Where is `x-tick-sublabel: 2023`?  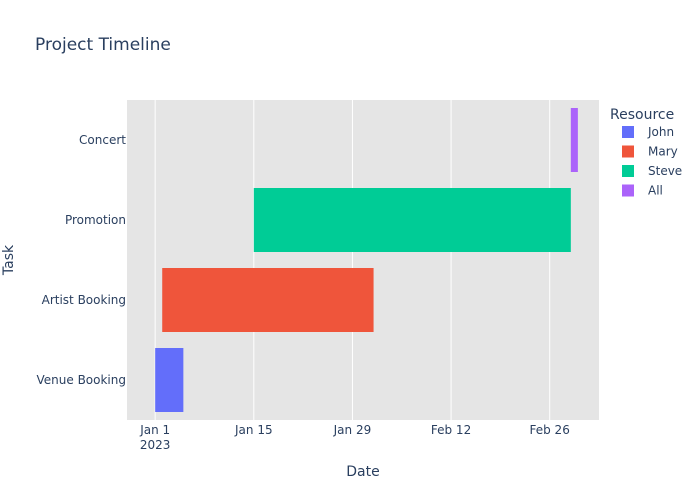
x-tick-sublabel: 2023 is located at coordinates (155, 445).